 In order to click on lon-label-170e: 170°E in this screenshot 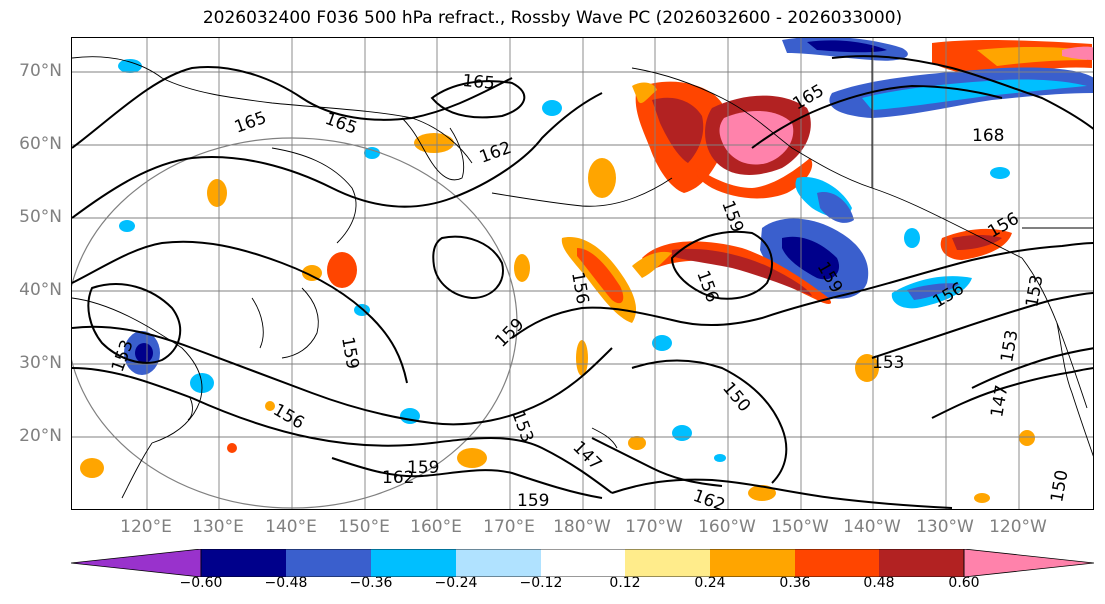, I will do `click(509, 527)`.